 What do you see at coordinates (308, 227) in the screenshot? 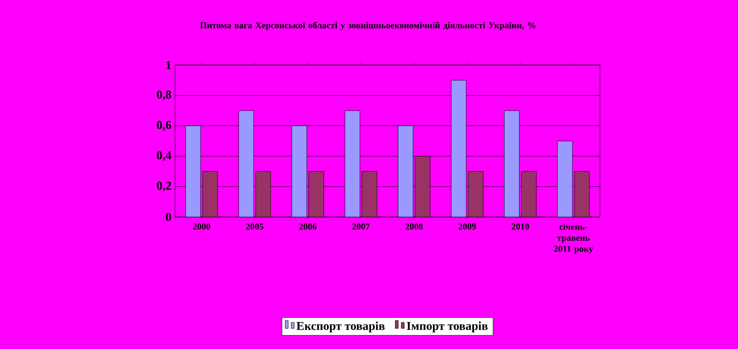
I see `x-tick-label: 2006` at bounding box center [308, 227].